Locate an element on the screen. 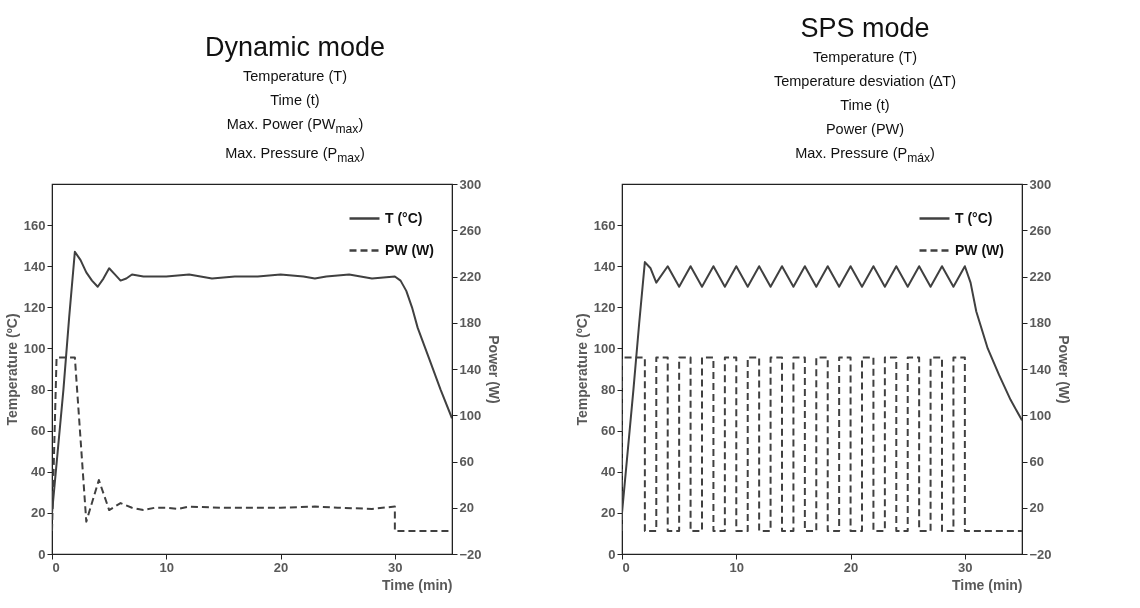 This screenshot has width=1140, height=608. chart-subtitle: Temperature (T) Temperature desviation (∆T) Time (t) Power (PW) Max. Pressure (P$_{máx}$) is located at coordinates (865, 107).